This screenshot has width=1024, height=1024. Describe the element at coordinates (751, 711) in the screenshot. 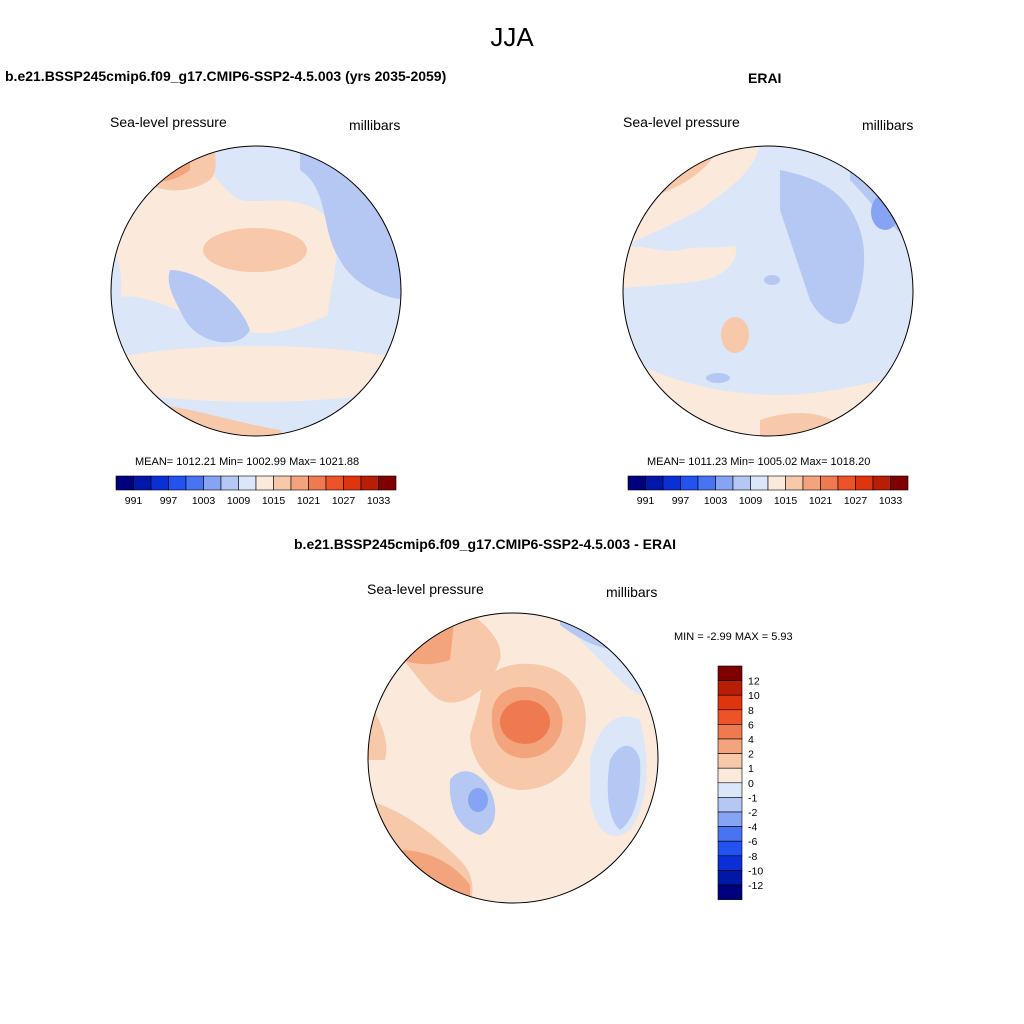

I see `diff-colorbar-tick-label: 8` at that location.